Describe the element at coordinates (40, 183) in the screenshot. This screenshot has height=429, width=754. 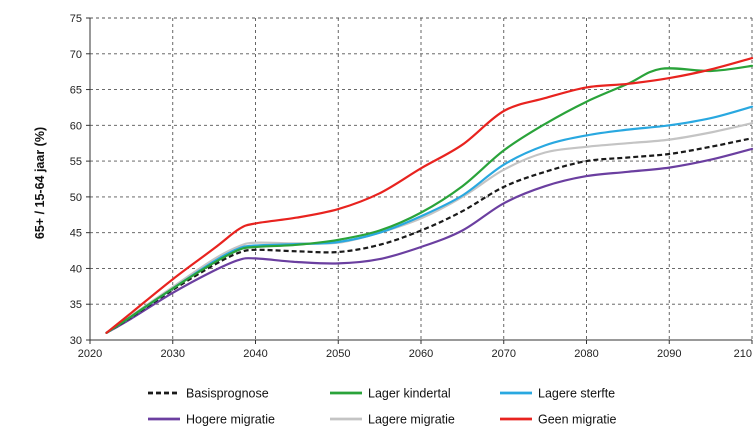
I see `y-axis-title: 65+ / 15-64 jaar (%)` at that location.